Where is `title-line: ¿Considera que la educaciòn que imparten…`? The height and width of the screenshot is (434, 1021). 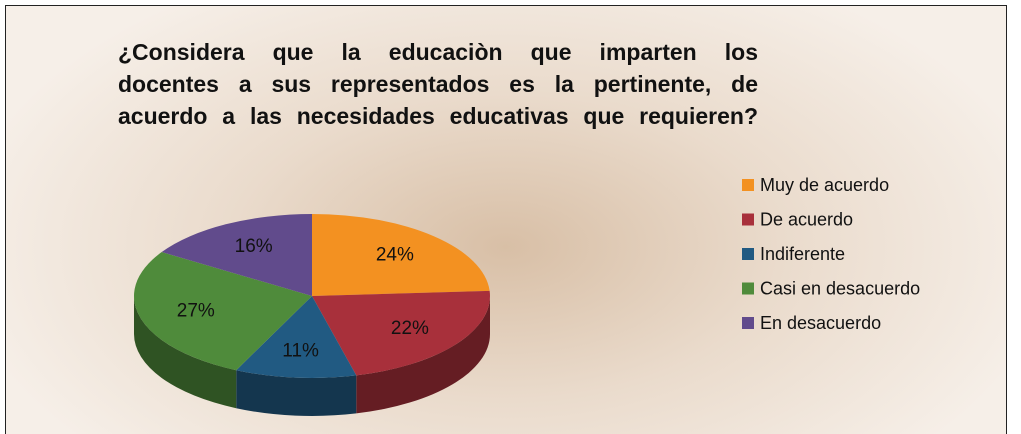 title-line: ¿Considera que la educaciòn que imparten… is located at coordinates (438, 52).